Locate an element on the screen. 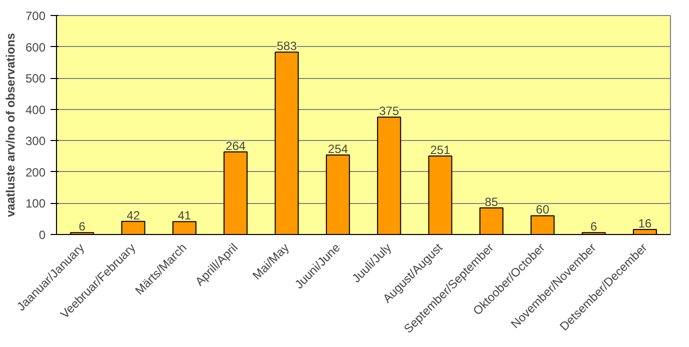 Image resolution: width=689 pixels, height=347 pixels. data-label: 251 is located at coordinates (440, 149).